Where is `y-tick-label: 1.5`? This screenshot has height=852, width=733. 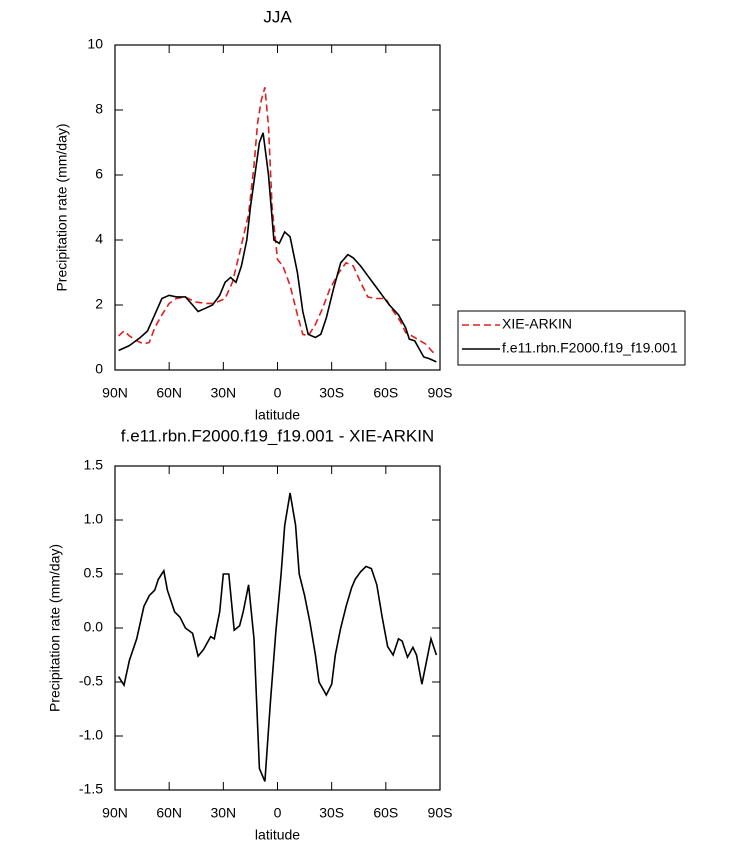
y-tick-label: 1.5 is located at coordinates (94, 465).